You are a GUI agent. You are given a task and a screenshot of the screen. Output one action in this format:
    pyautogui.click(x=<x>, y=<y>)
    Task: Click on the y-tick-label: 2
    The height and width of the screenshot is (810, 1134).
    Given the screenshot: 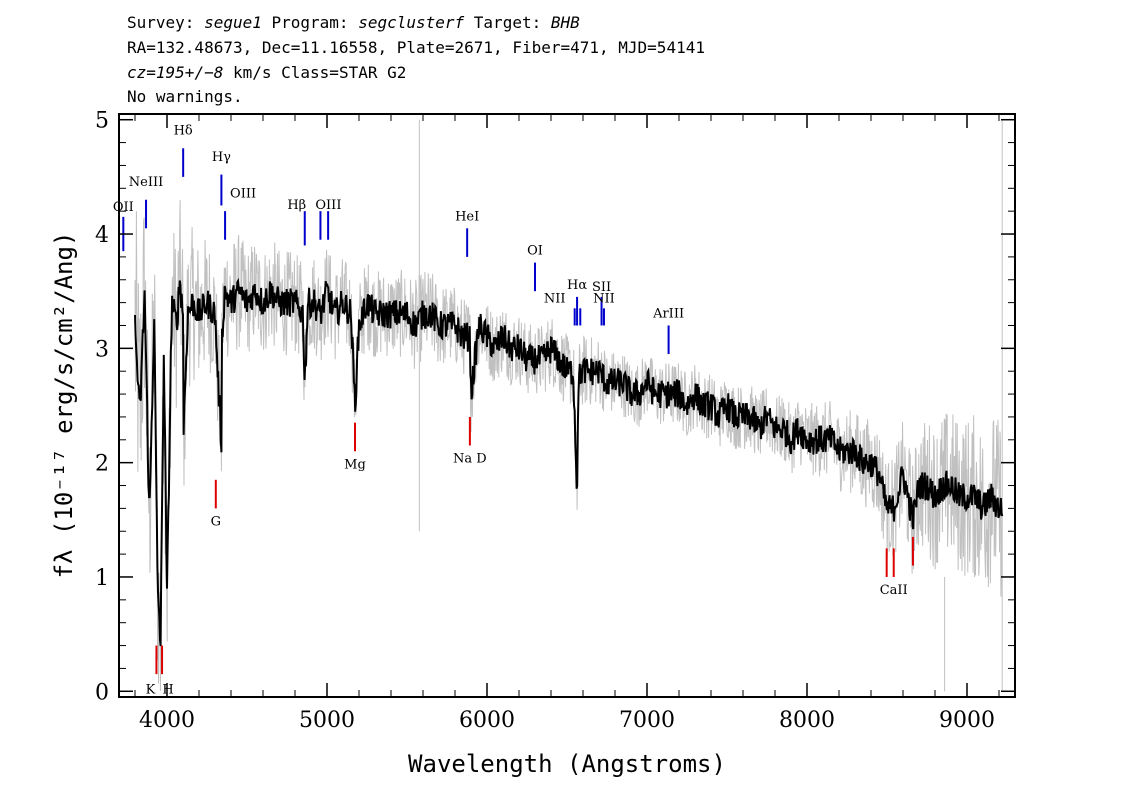 What is the action you would take?
    pyautogui.click(x=102, y=464)
    